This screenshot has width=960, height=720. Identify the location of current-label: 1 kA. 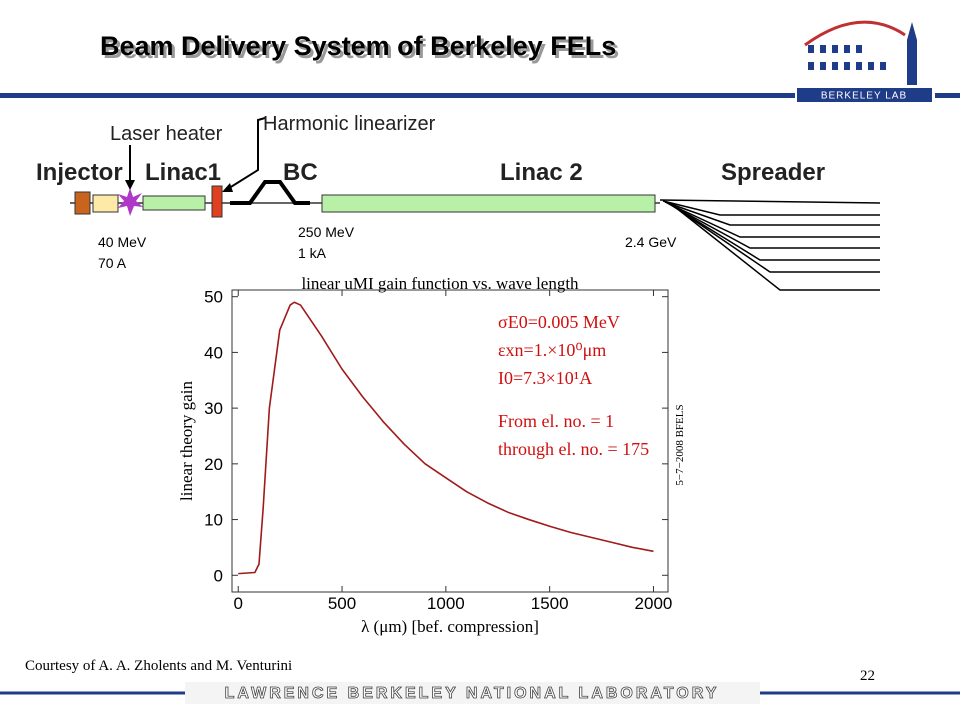
(312, 253).